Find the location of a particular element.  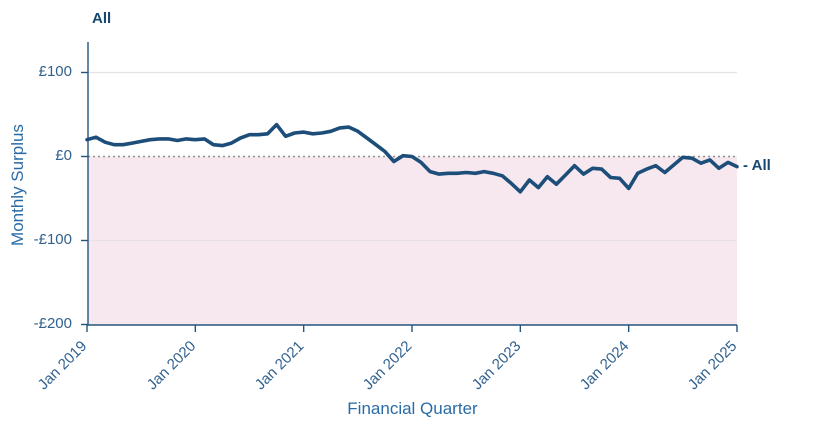

y-tick-label-0: £0 is located at coordinates (63, 155).